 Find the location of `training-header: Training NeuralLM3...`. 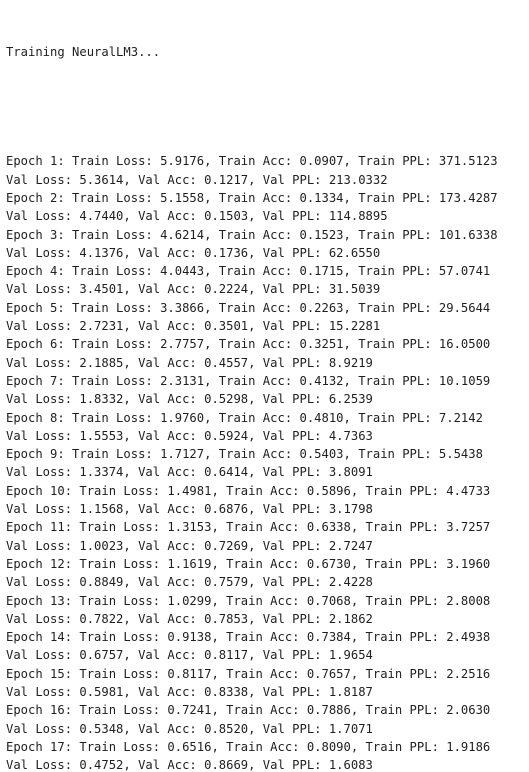

training-header: Training NeuralLM3... is located at coordinates (83, 51).